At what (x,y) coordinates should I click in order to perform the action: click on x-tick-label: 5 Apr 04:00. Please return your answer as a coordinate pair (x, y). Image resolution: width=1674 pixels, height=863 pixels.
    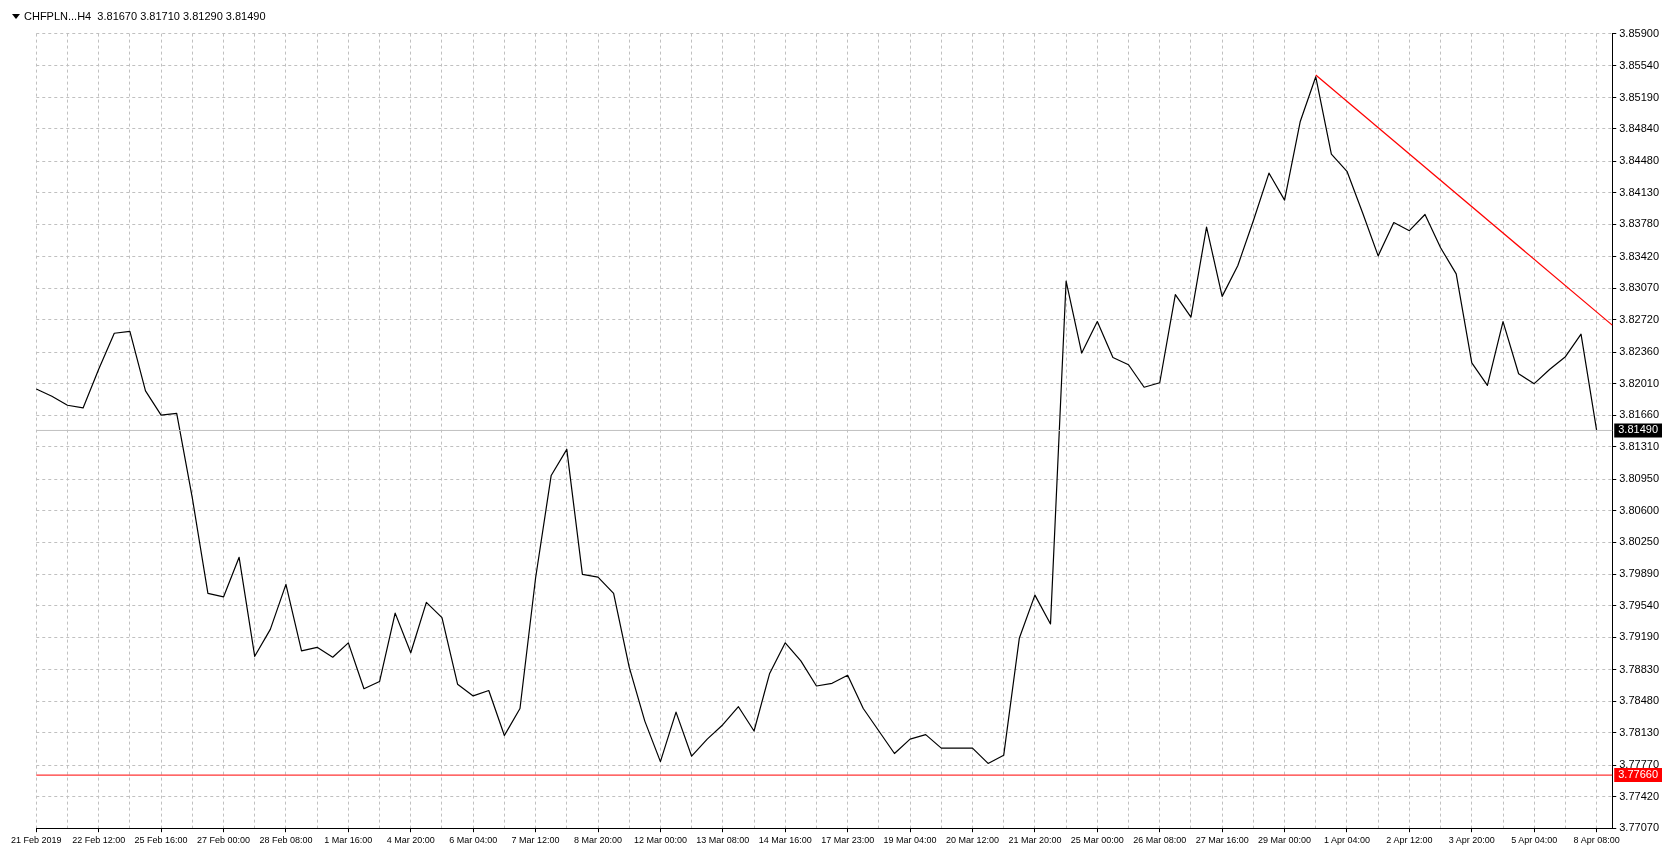
    Looking at the image, I should click on (1534, 840).